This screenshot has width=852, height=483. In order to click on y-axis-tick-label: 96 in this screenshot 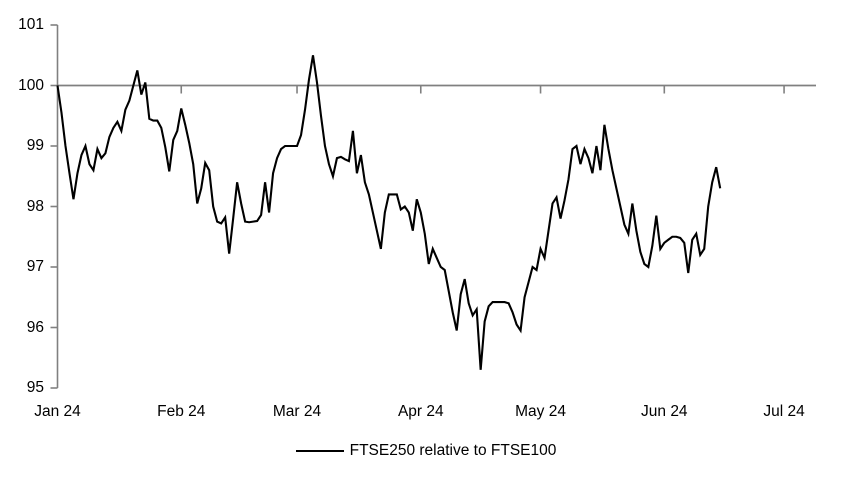, I will do `click(35, 327)`.